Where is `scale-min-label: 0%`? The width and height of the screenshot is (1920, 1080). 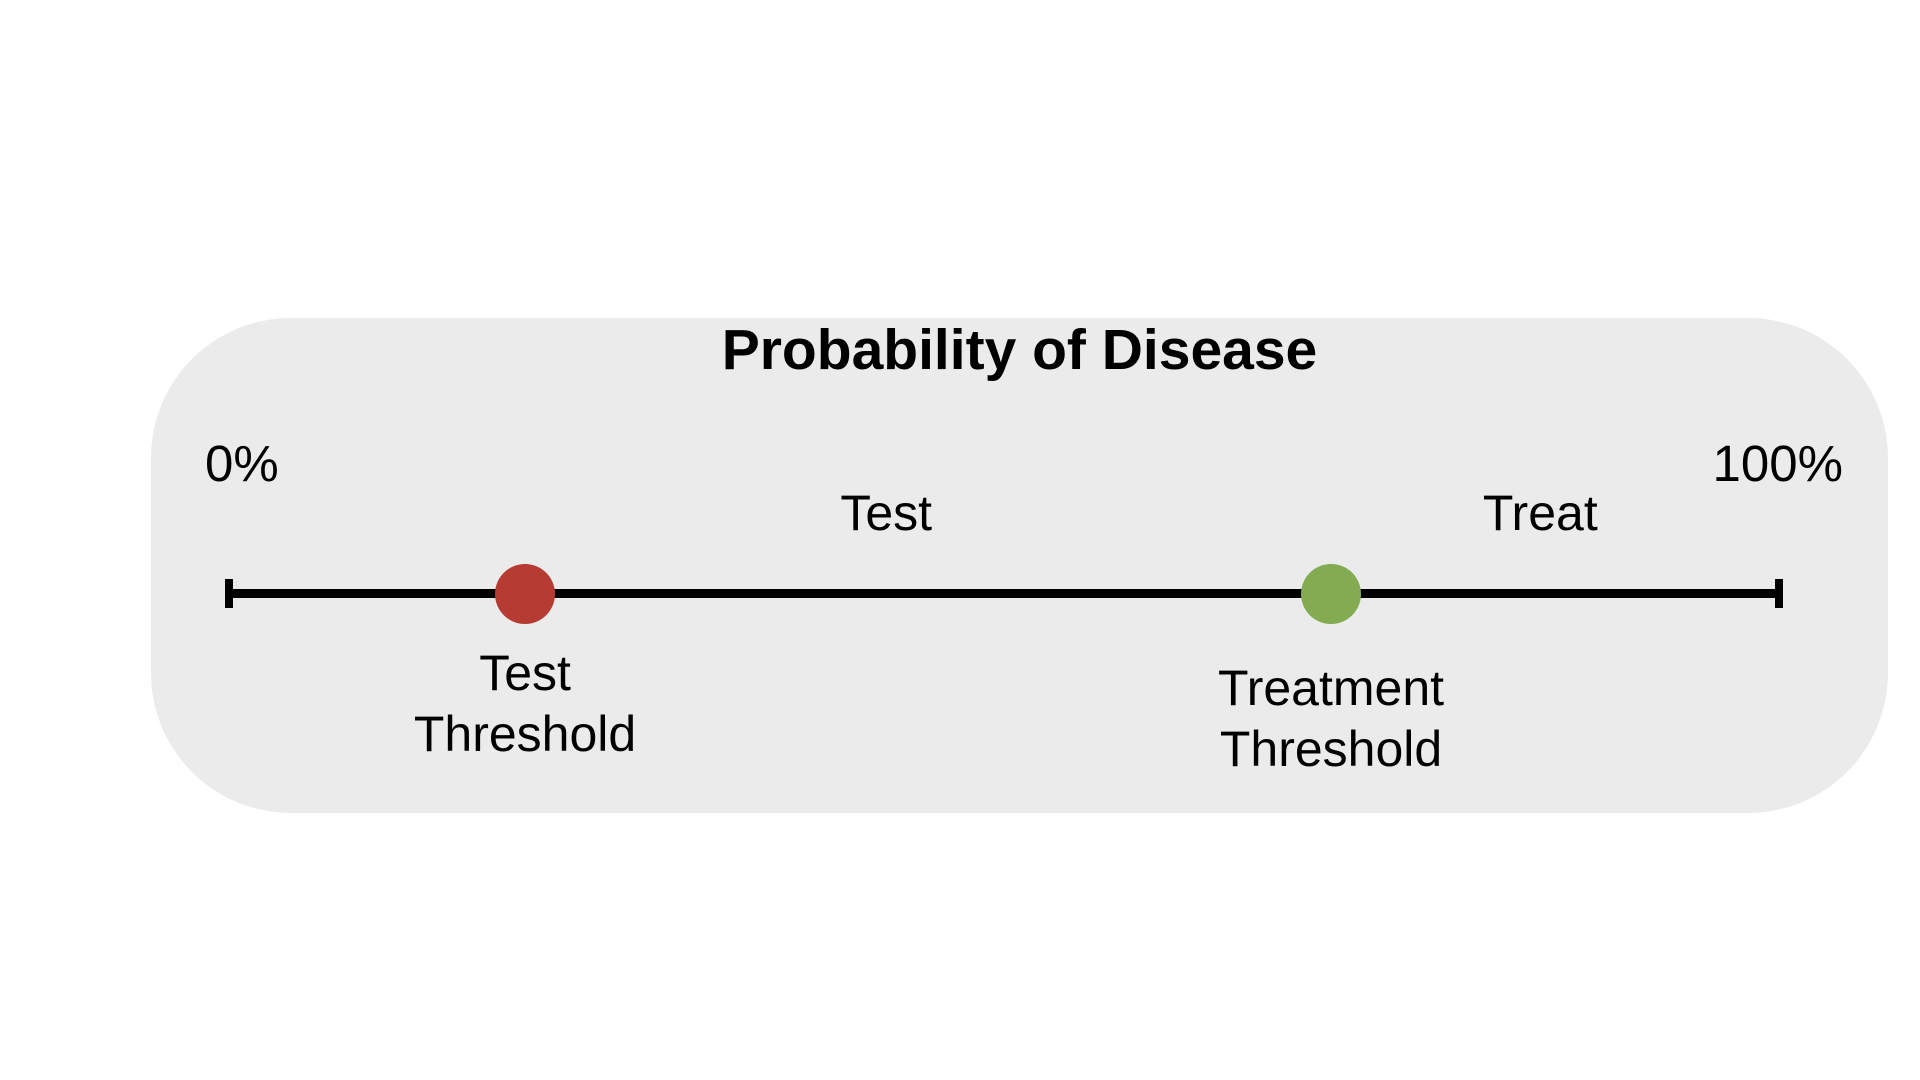
scale-min-label: 0% is located at coordinates (242, 463).